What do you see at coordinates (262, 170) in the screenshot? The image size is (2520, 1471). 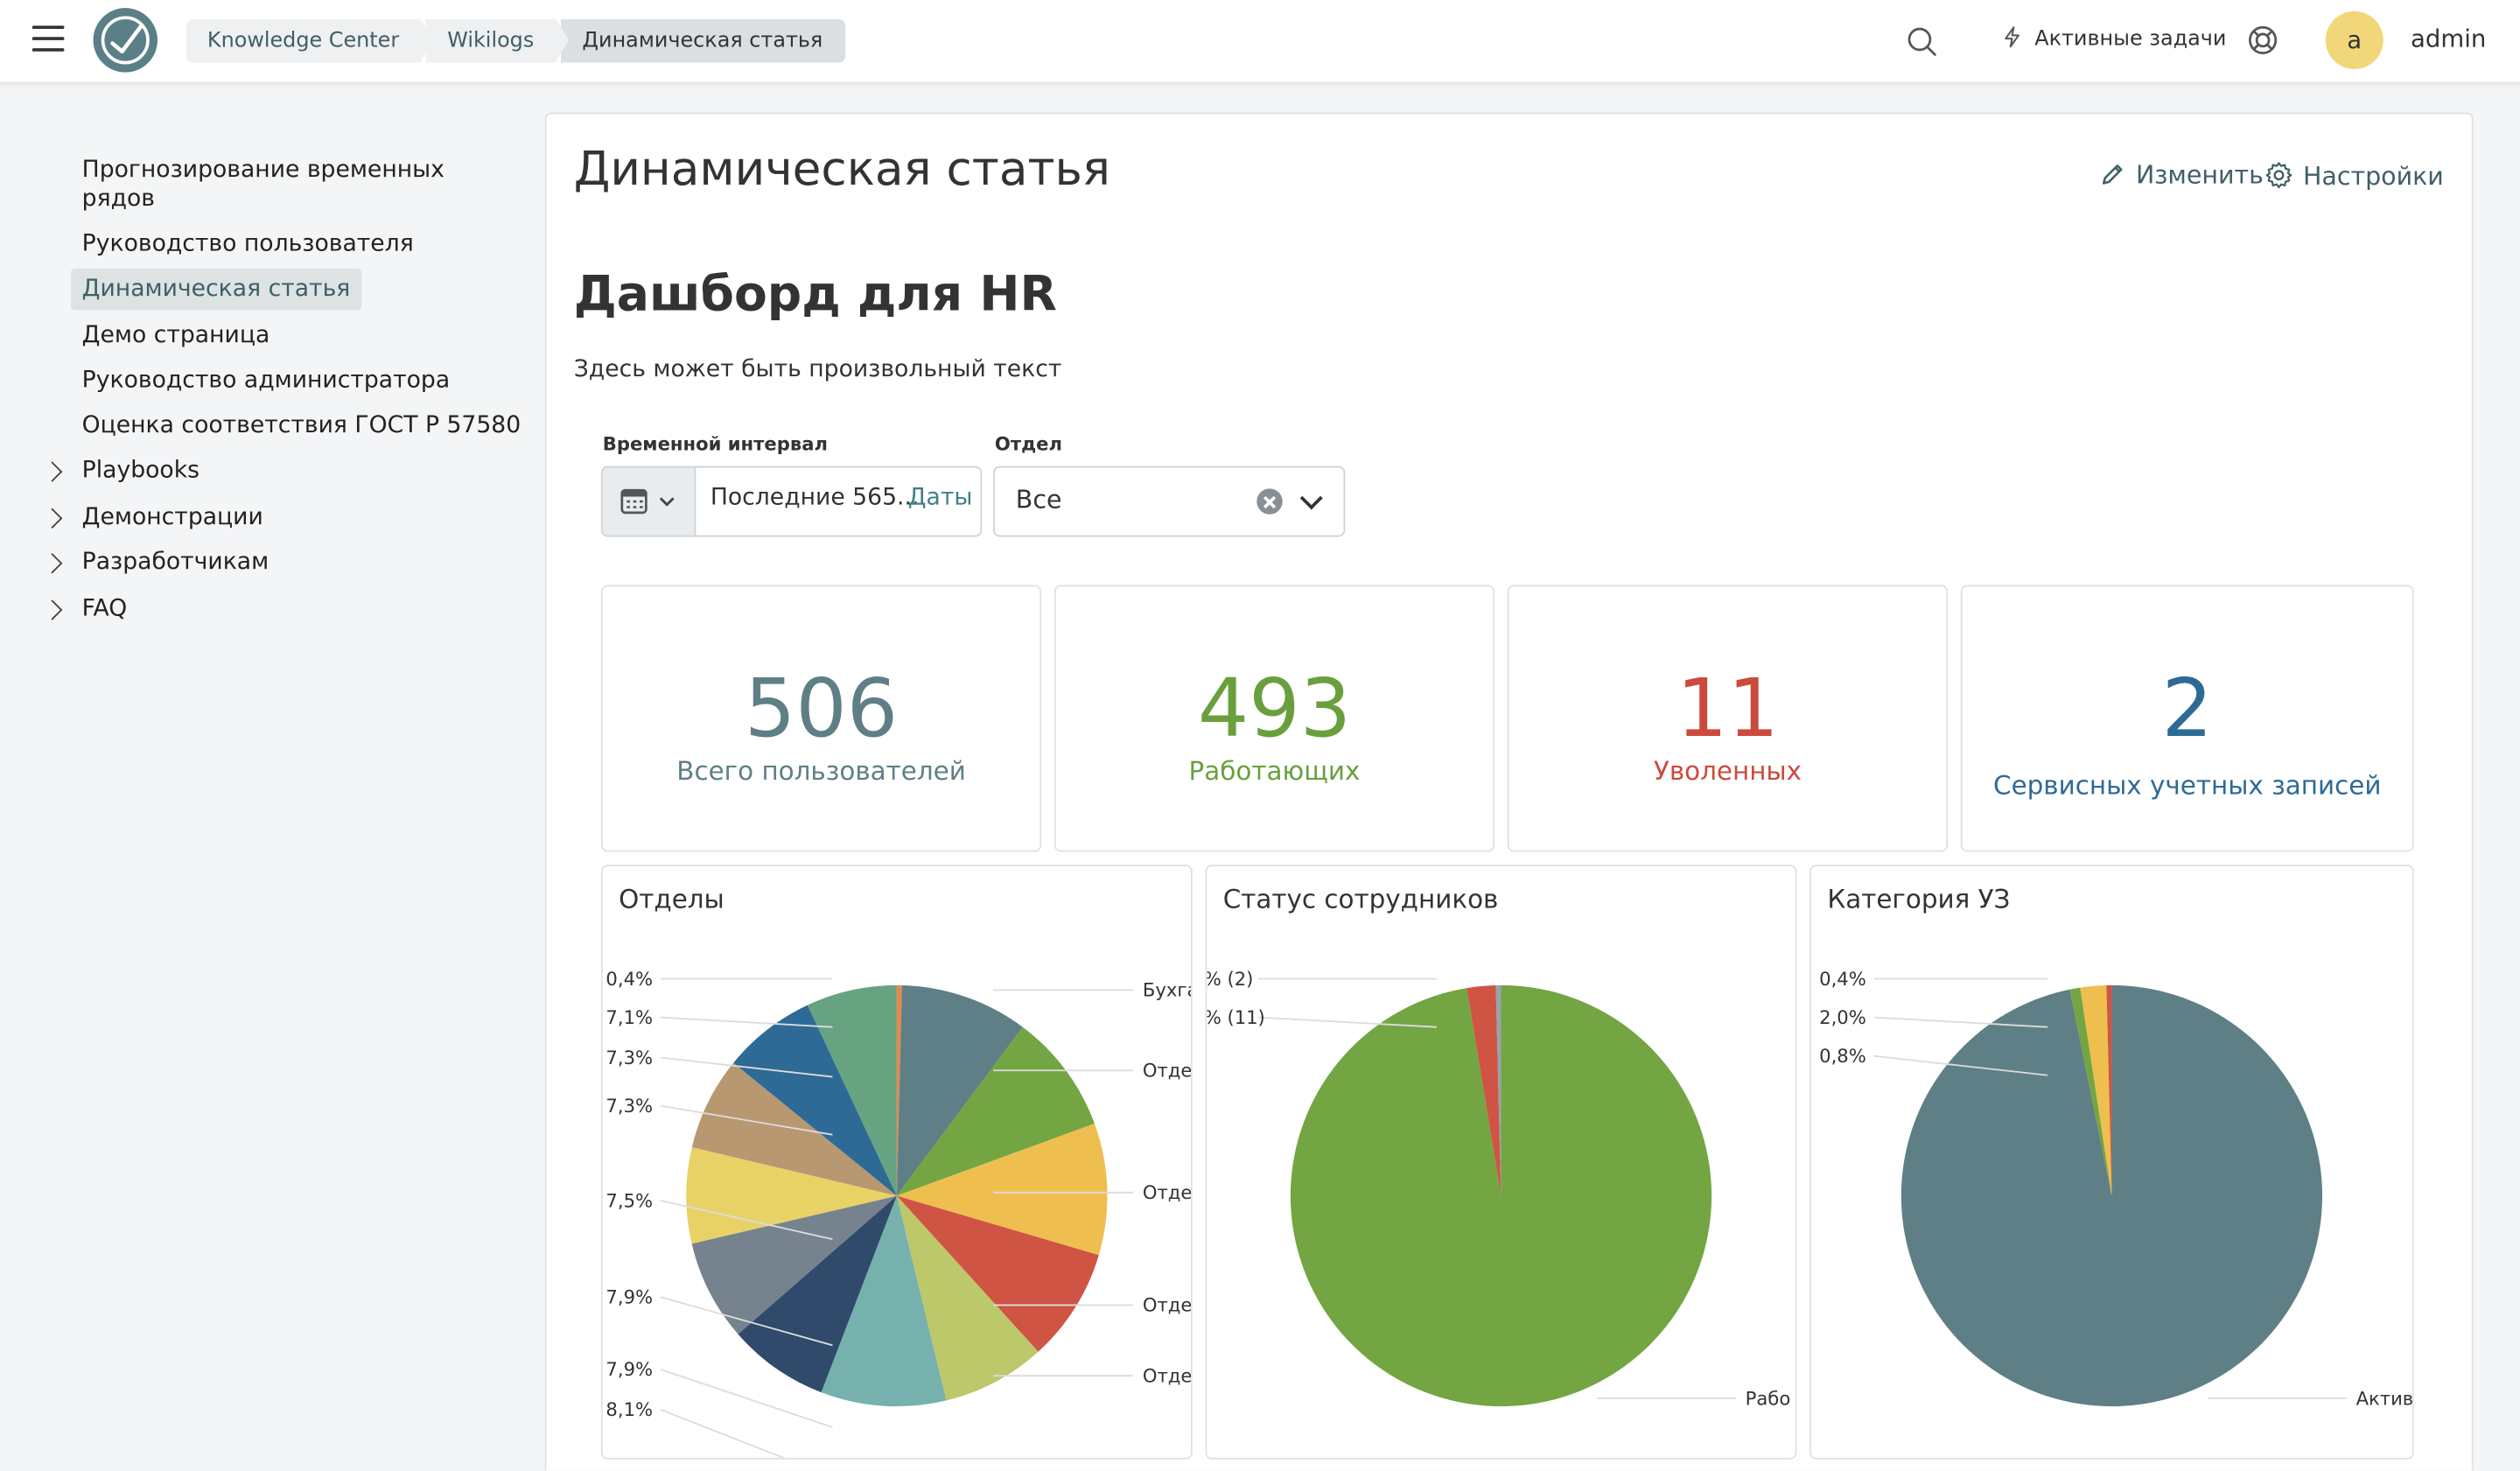 I see `sidebar-item-forecasting: Прогнозирование временных` at bounding box center [262, 170].